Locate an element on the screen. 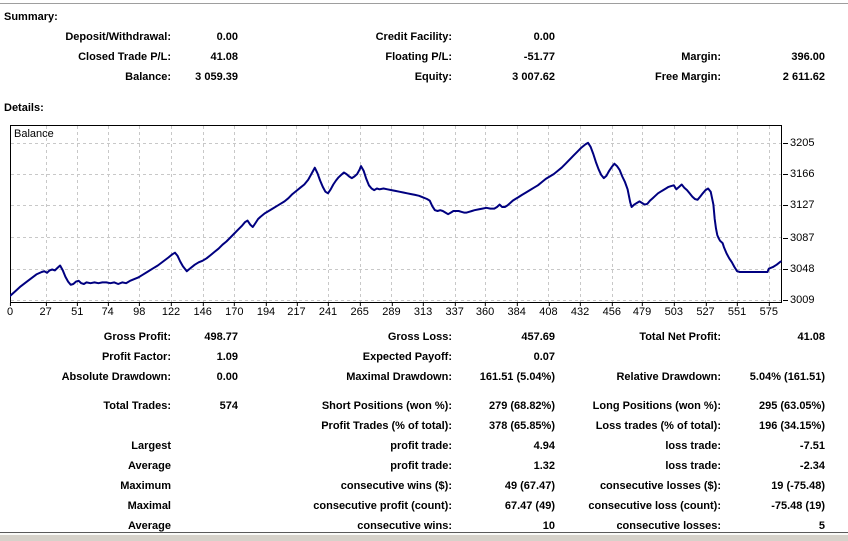 Image resolution: width=848 pixels, height=541 pixels. stat-value: 196 (34.15%) is located at coordinates (791, 426).